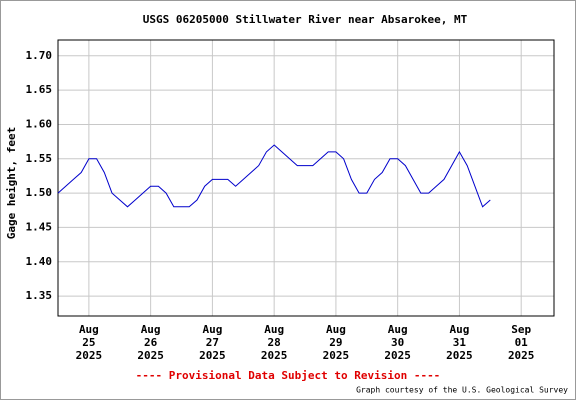  I want to click on x-tick-label: Aug 27 2025, so click(212, 342).